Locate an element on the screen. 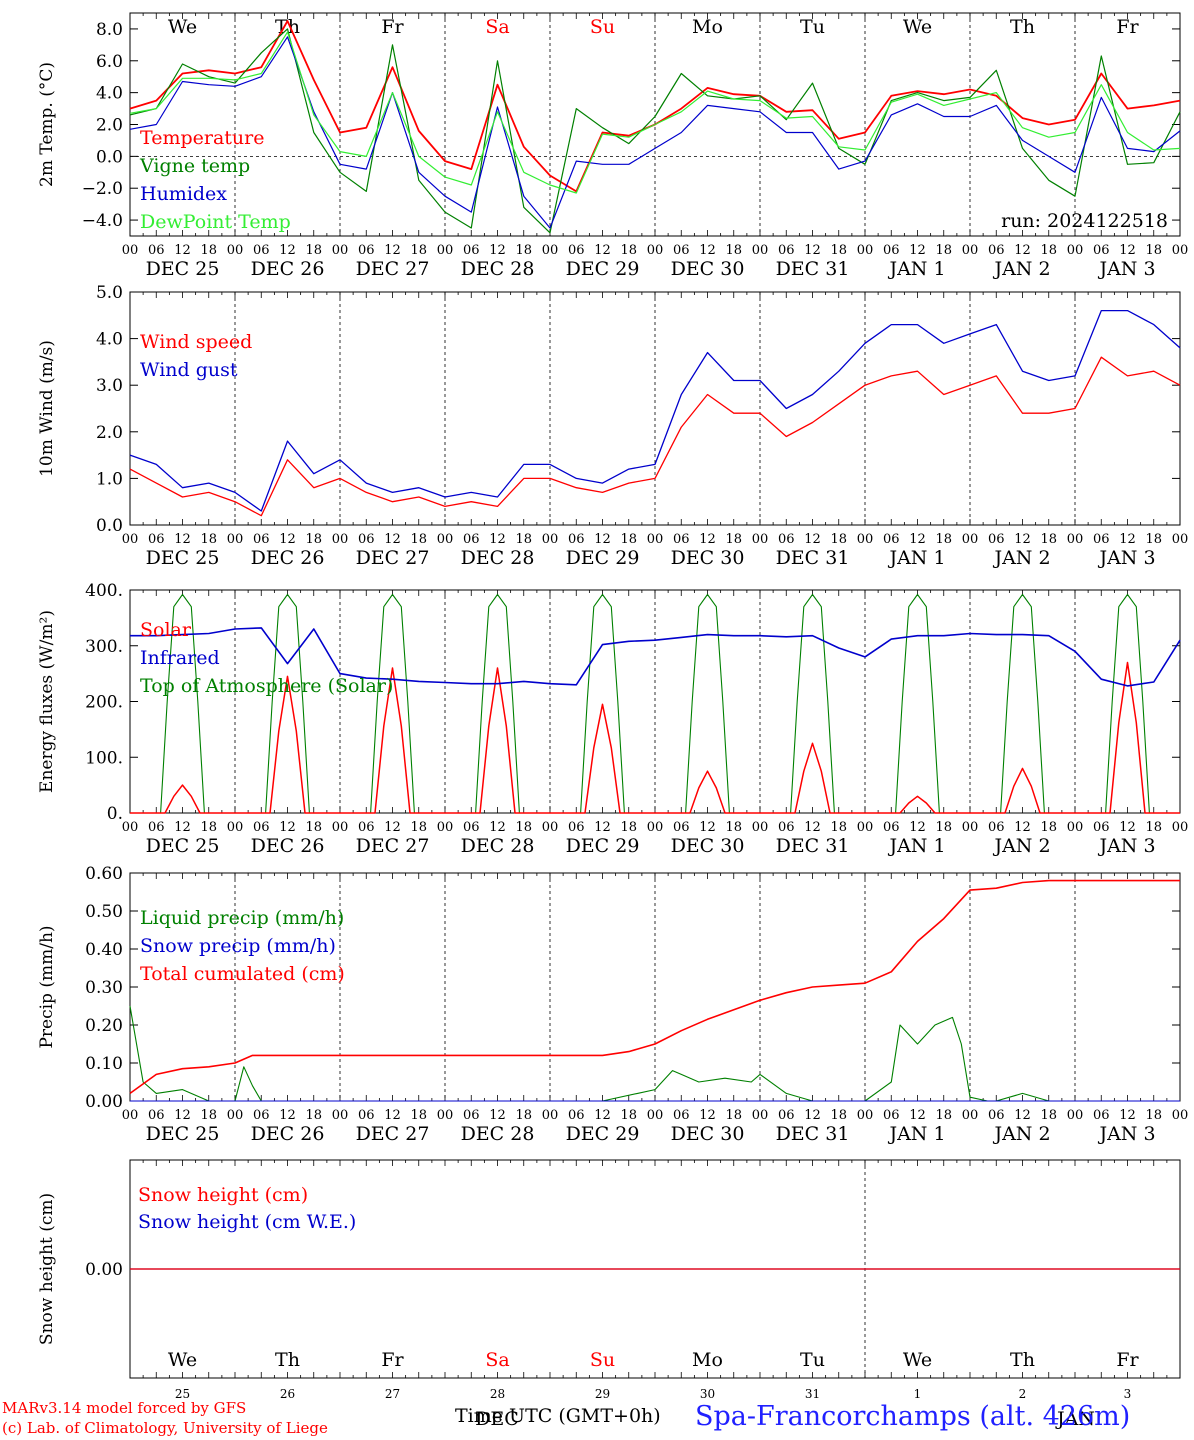  legend-entry: Snow height (cm W.E.) is located at coordinates (247, 1222).